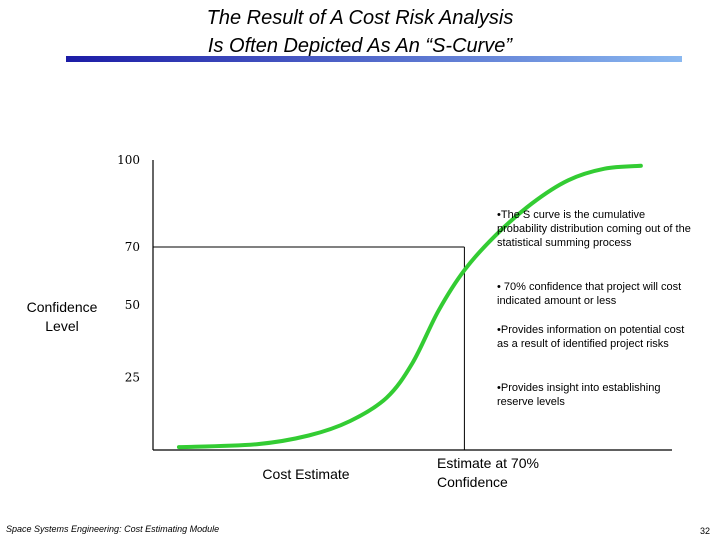 The height and width of the screenshot is (540, 720). What do you see at coordinates (62, 316) in the screenshot?
I see `y-axis-label: Confidence Level` at bounding box center [62, 316].